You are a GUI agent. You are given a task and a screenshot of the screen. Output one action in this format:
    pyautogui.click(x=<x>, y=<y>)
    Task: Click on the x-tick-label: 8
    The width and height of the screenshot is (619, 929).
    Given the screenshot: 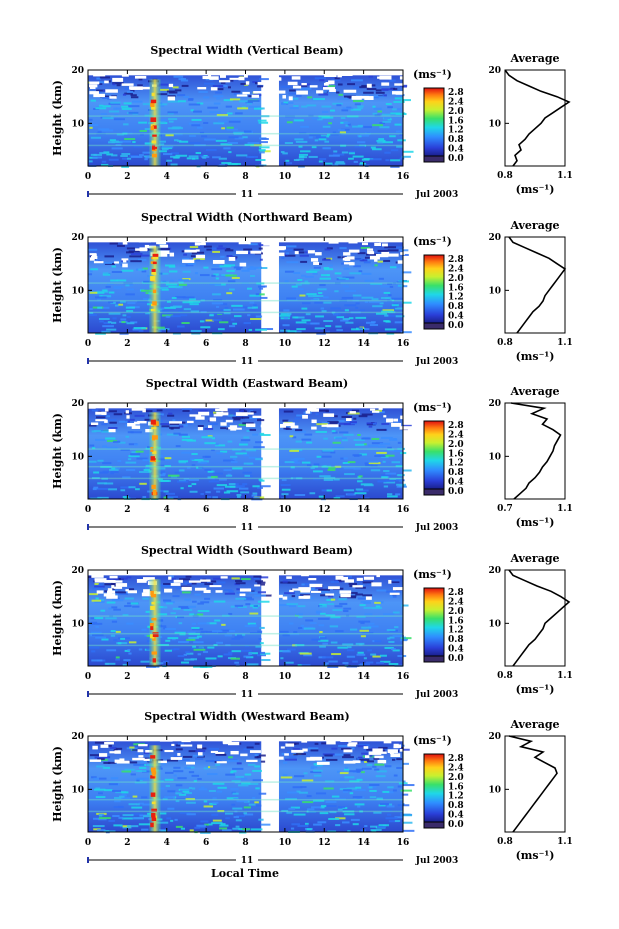 What is the action you would take?
    pyautogui.click(x=245, y=177)
    